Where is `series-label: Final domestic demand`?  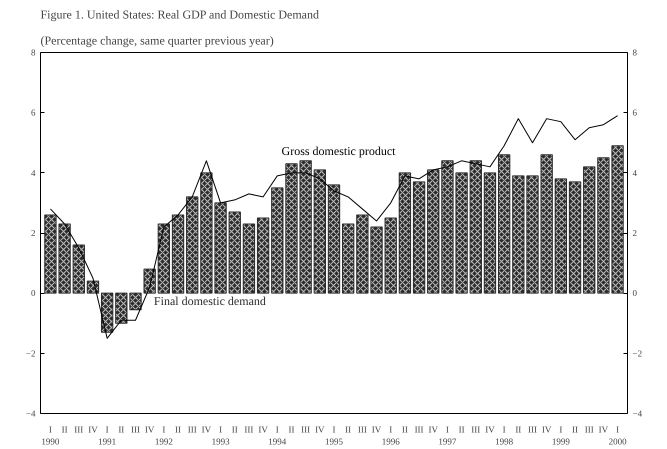
series-label: Final domestic demand is located at coordinates (210, 301).